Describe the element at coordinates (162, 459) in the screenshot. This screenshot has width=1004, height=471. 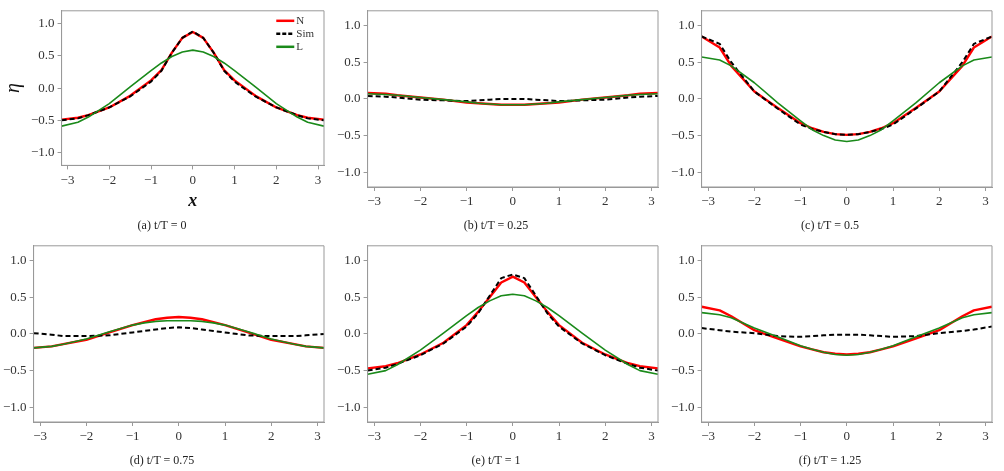
I see `text: (d) t/T = 0.75` at that location.